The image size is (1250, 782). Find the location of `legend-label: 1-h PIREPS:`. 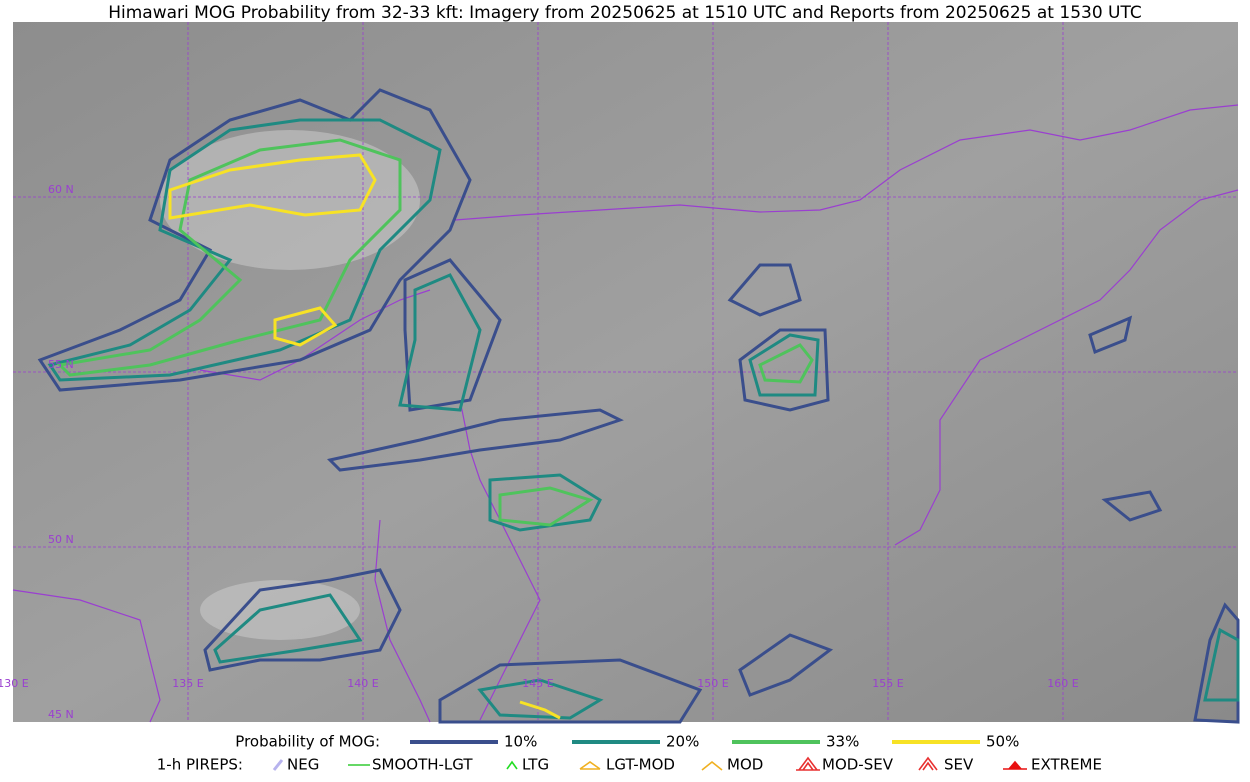

legend-label: 1-h PIREPS: is located at coordinates (200, 765).